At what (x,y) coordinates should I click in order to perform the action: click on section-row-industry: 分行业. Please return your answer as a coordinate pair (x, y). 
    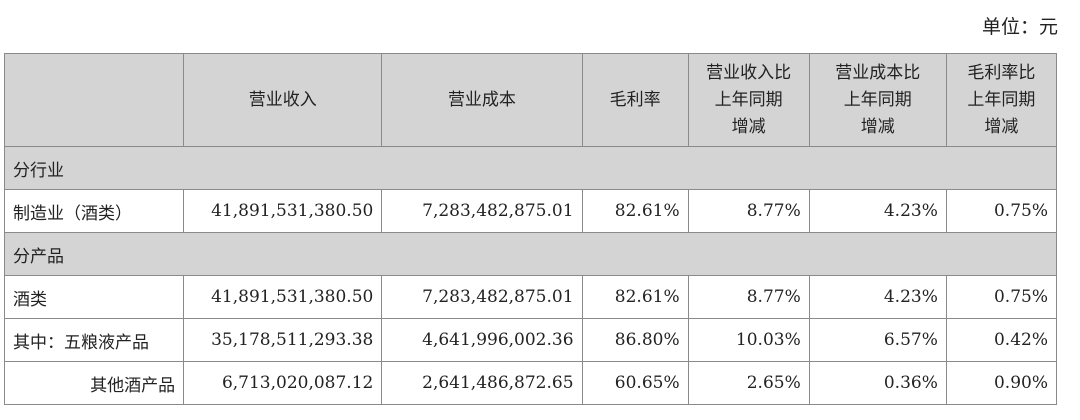
    Looking at the image, I should click on (530, 168).